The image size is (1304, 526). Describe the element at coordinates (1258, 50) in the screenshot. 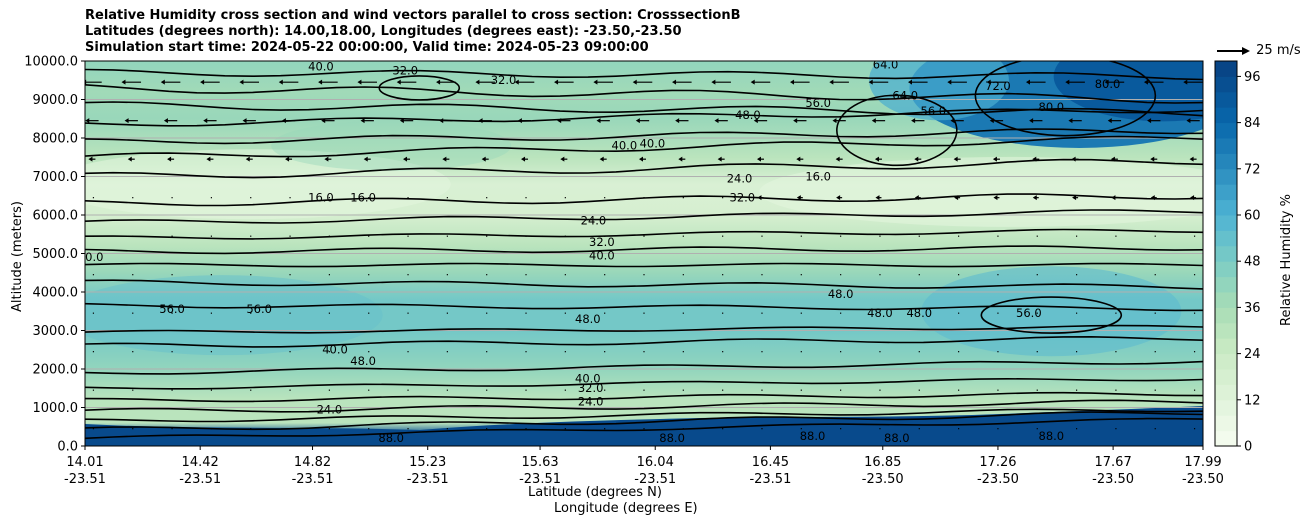

I see `reference-vector-key: 25 m/s` at that location.